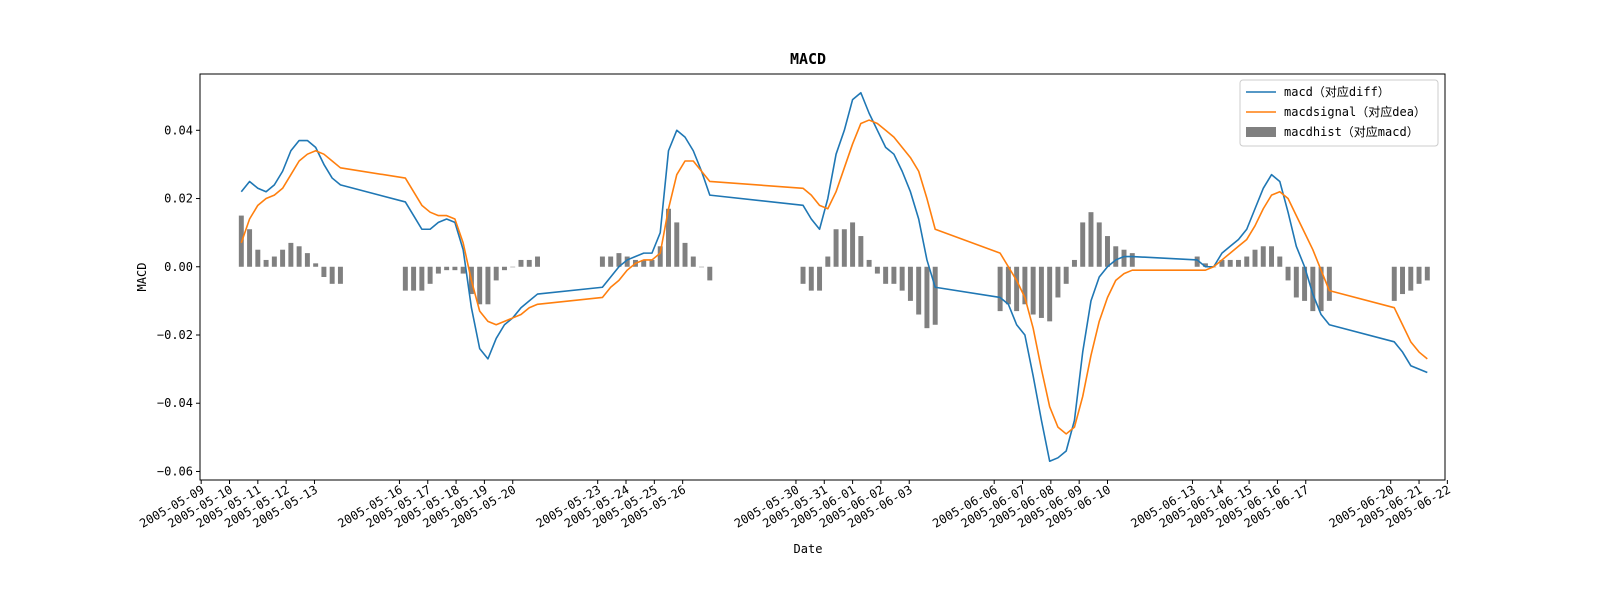  Describe the element at coordinates (175, 403) in the screenshot. I see `y-tick-label: −0.04` at that location.